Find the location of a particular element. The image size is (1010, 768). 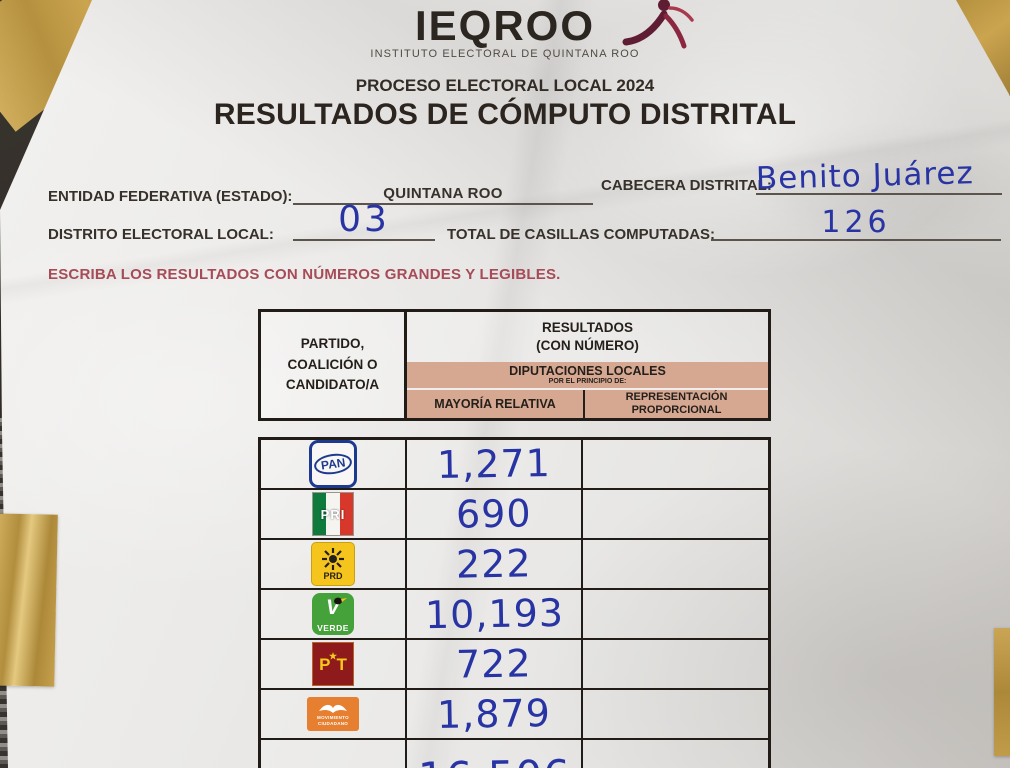

distrito-handwritten-value: 03 is located at coordinates (364, 219).